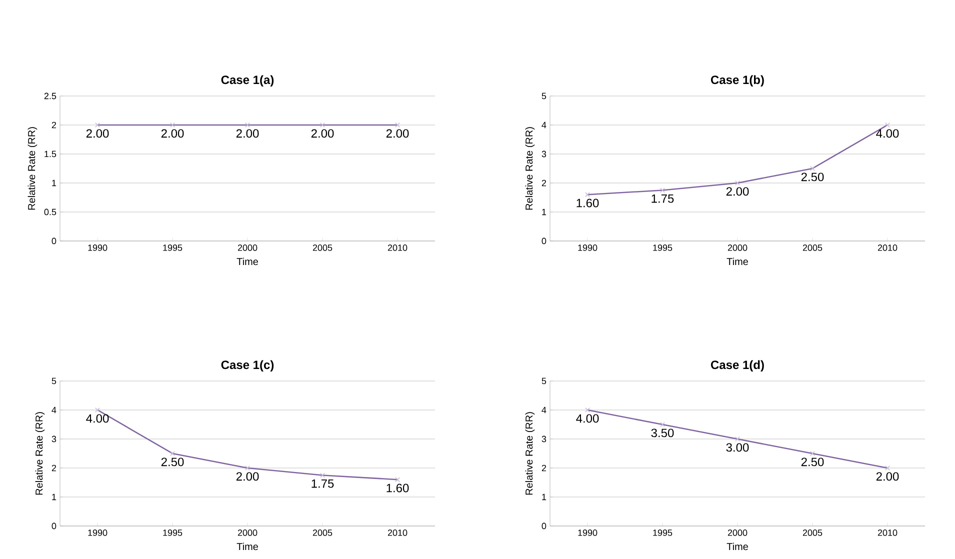  I want to click on chart-title: Case 1(c), so click(247, 366).